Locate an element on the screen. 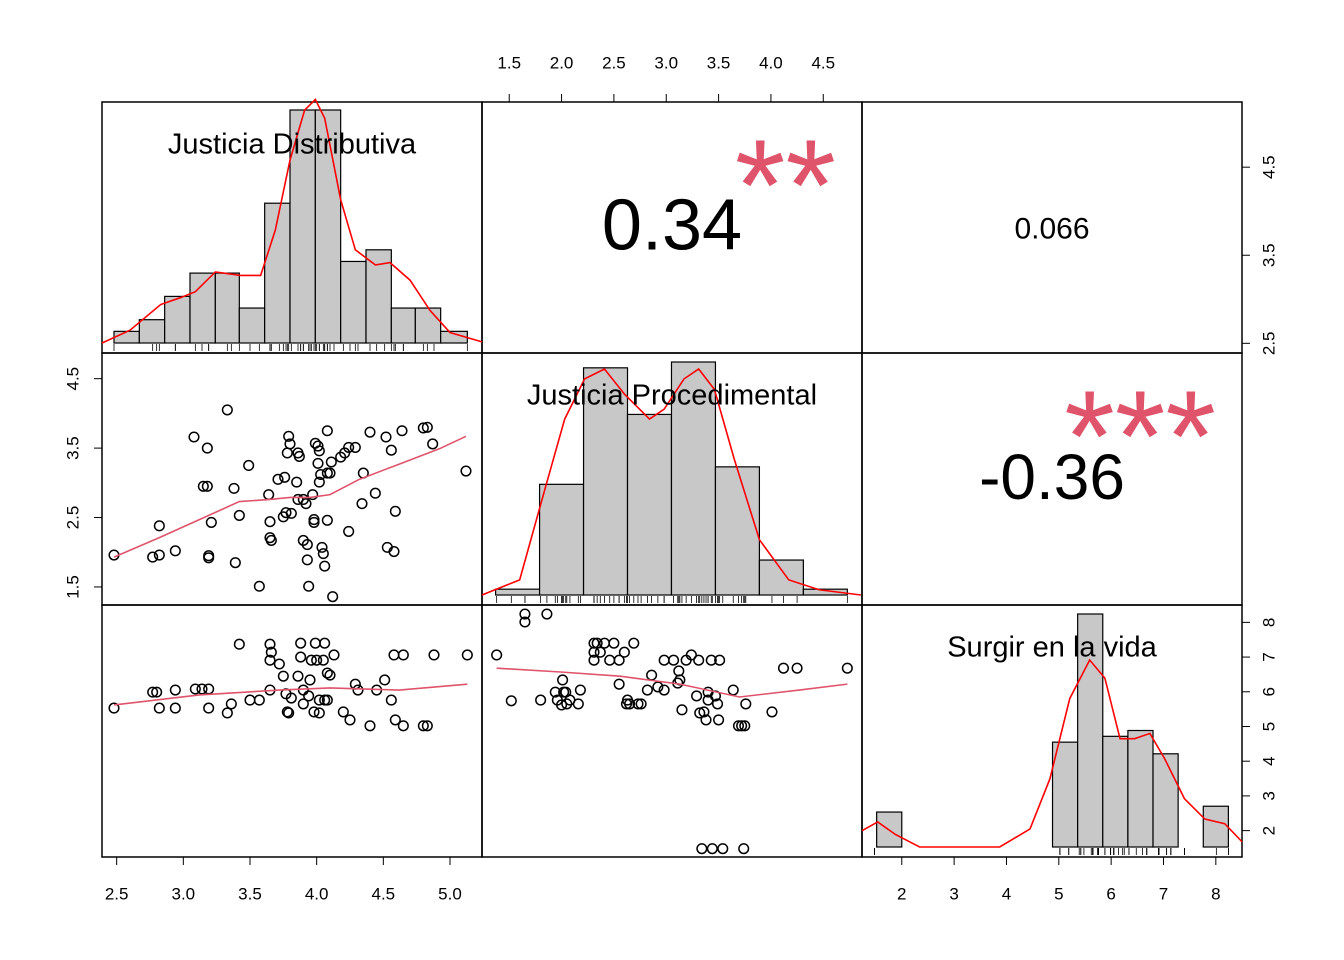 The image size is (1344, 960). density-line is located at coordinates (671, 481).